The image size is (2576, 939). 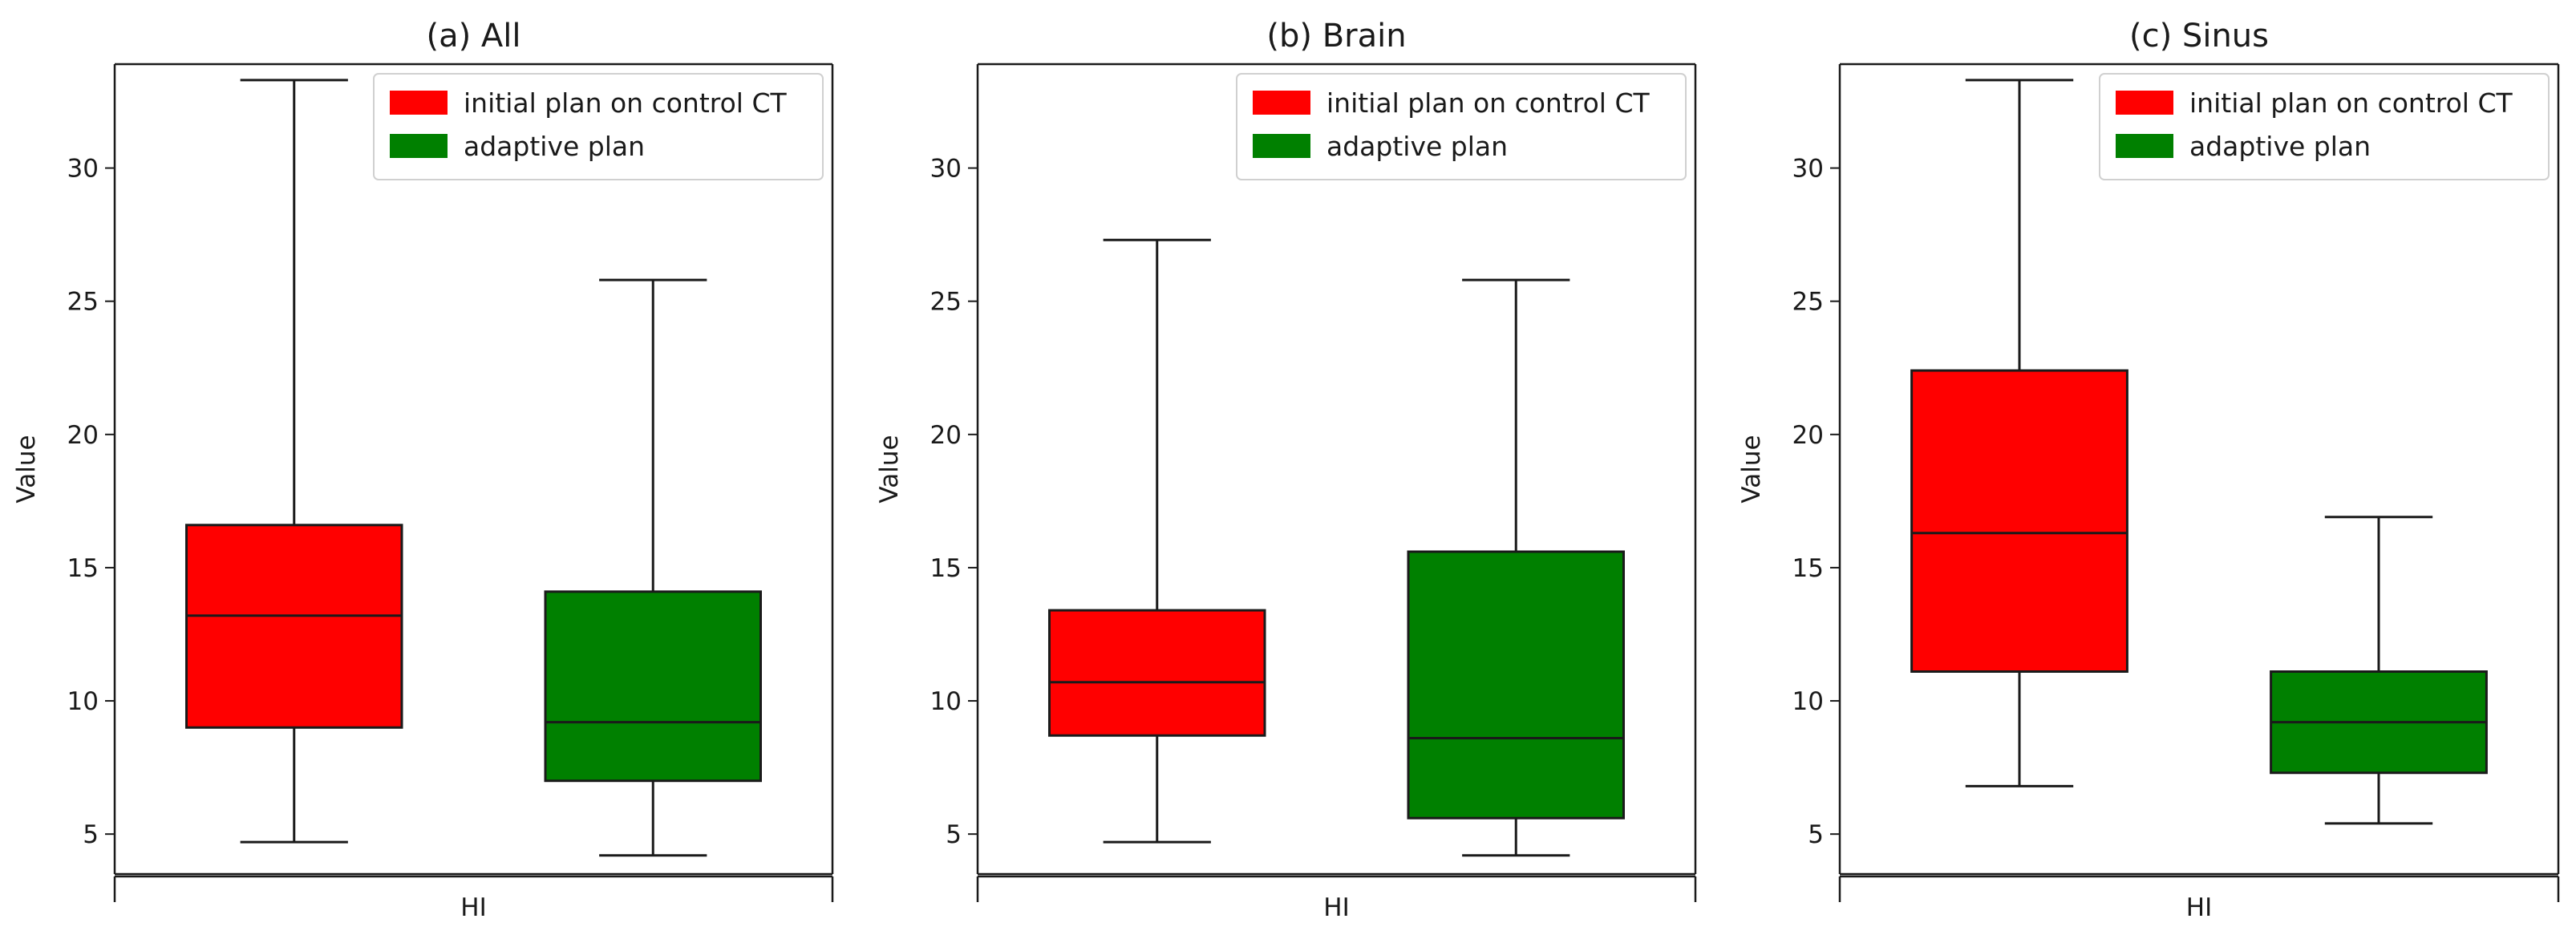 I want to click on chart-title: (a) All, so click(x=473, y=36).